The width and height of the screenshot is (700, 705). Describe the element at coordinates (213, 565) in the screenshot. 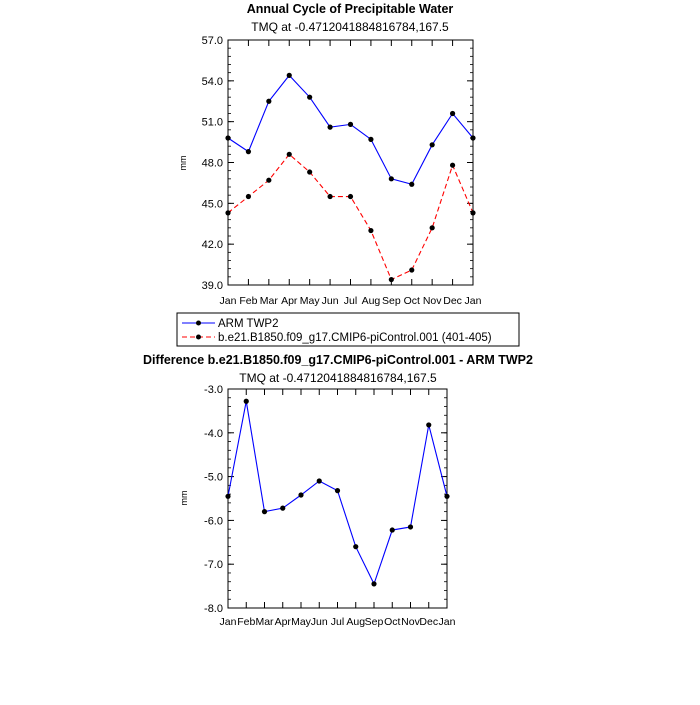

I see `y-tick-label: -7.0` at that location.